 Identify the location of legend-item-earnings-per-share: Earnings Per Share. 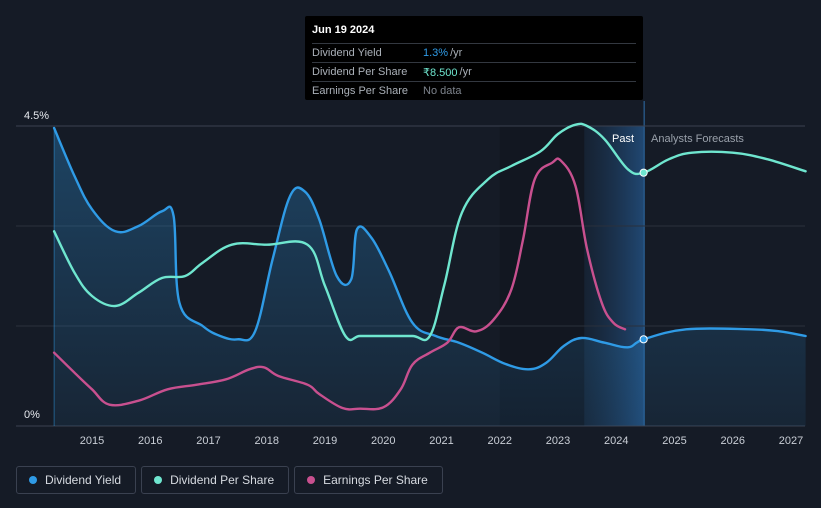
(368, 480).